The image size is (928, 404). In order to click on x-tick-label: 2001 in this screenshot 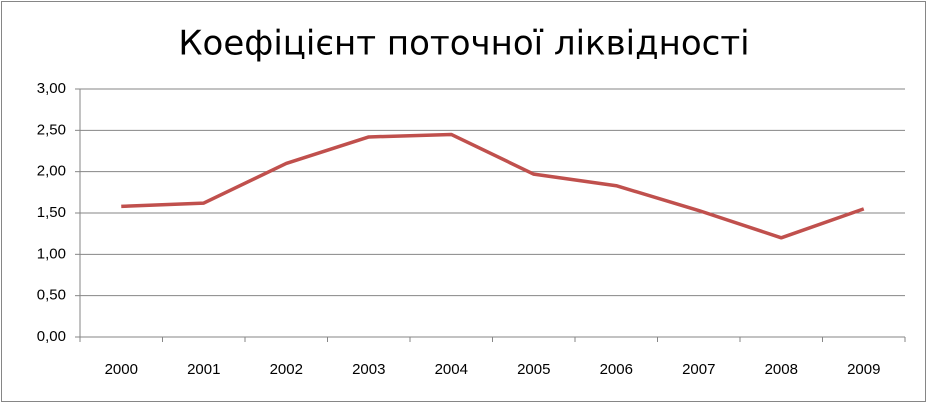, I will do `click(203, 369)`.